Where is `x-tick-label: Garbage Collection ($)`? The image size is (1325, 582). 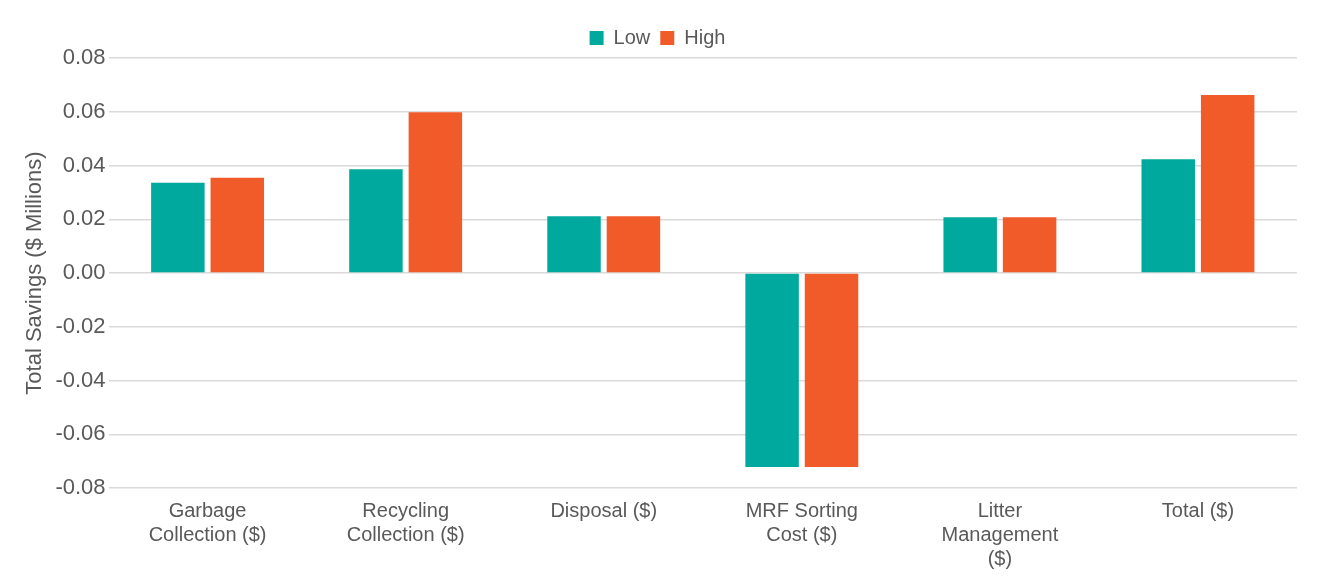
x-tick-label: Garbage Collection ($) is located at coordinates (207, 521).